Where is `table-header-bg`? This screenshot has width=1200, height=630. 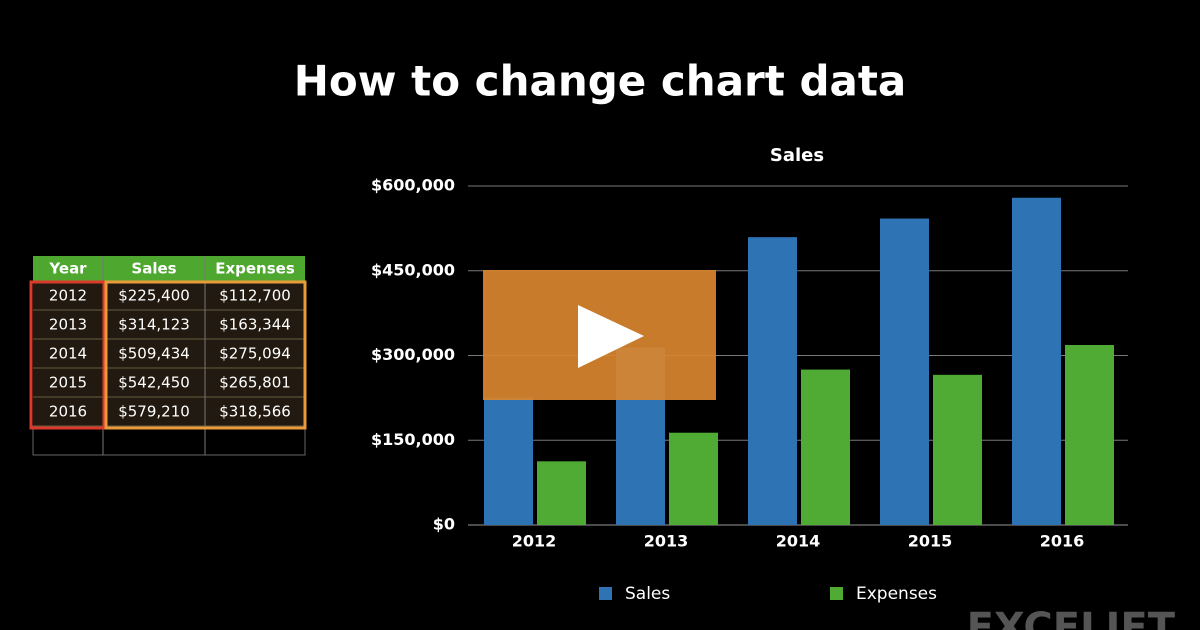
table-header-bg is located at coordinates (169, 268).